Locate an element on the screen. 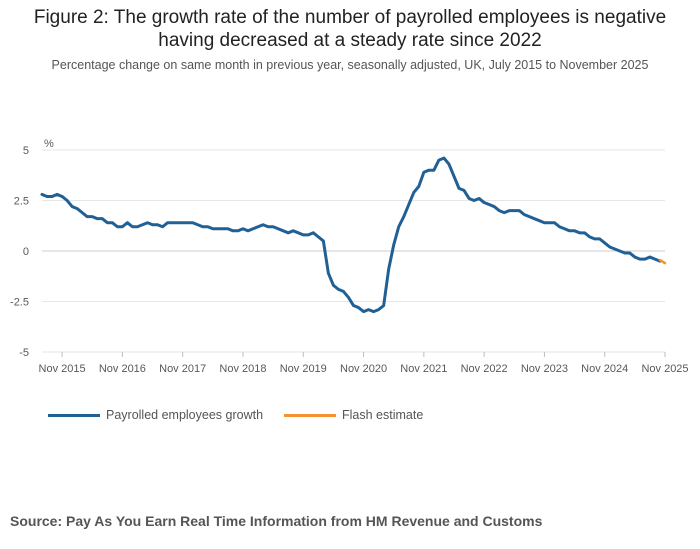 This screenshot has width=700, height=549. y-tick-label: -2.5 is located at coordinates (19, 303).